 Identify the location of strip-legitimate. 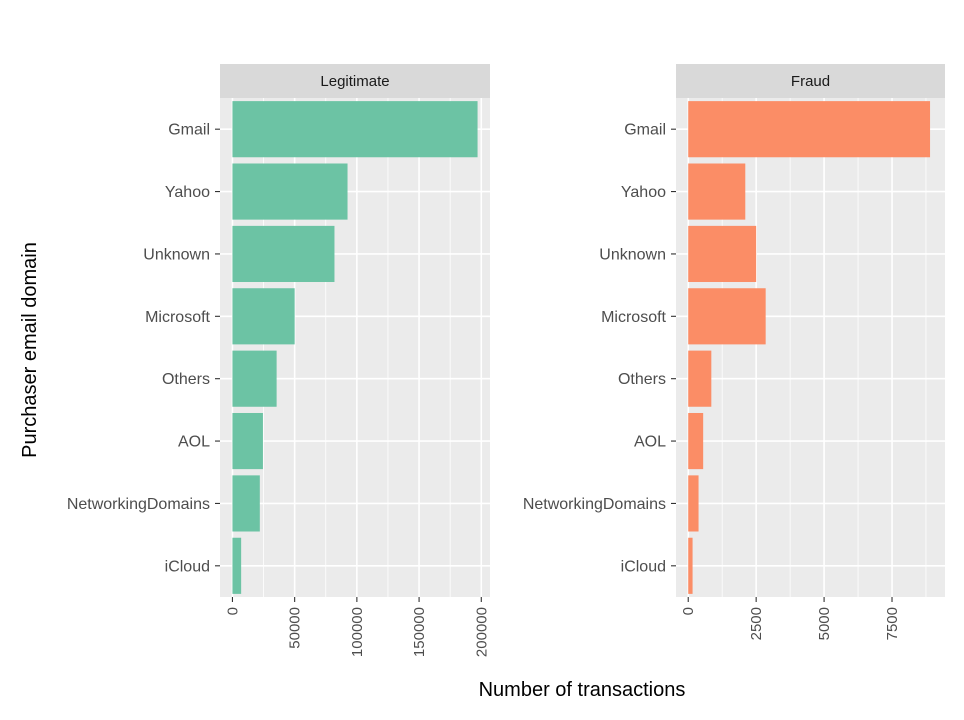
(355, 81).